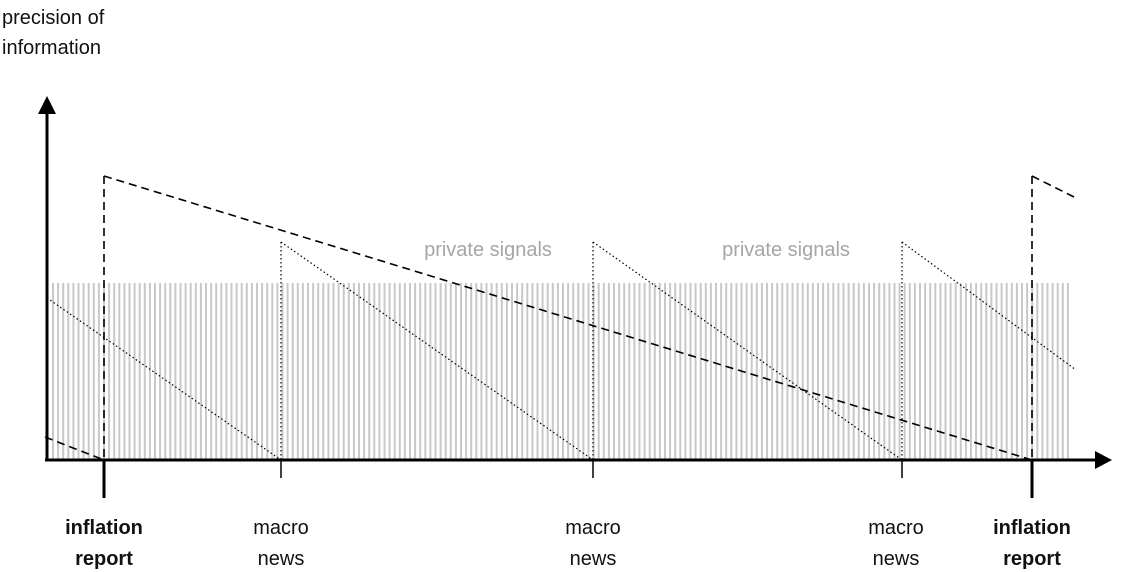 The height and width of the screenshot is (572, 1123). I want to click on y-axis-title: precision of, so click(53, 18).